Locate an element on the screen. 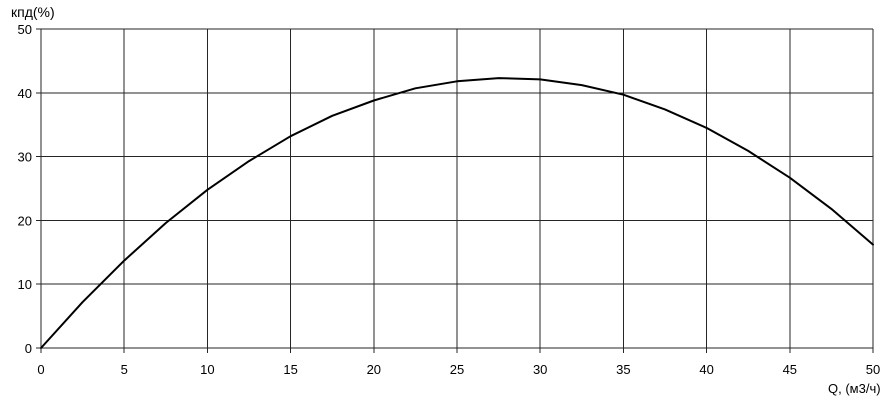 Image resolution: width=892 pixels, height=406 pixels. x-tick-label-35: 35 is located at coordinates (623, 369).